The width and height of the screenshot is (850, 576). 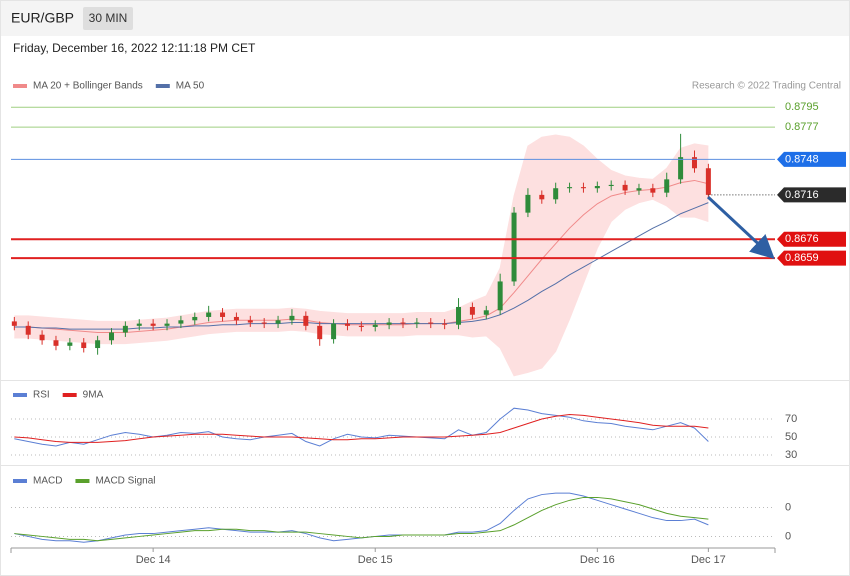 What do you see at coordinates (802, 195) in the screenshot?
I see `level-label: 0.8716` at bounding box center [802, 195].